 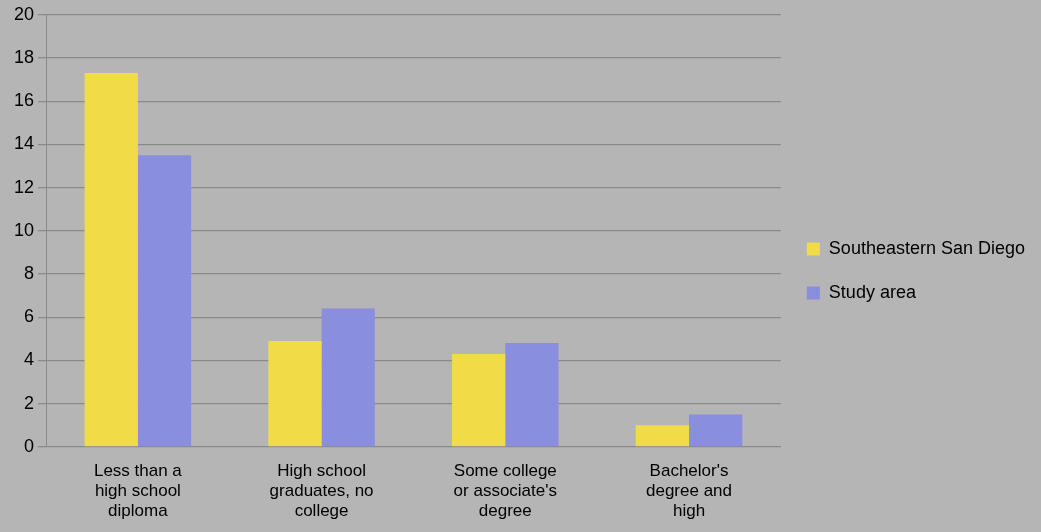 What do you see at coordinates (24, 13) in the screenshot?
I see `y-tick-label: 20` at bounding box center [24, 13].